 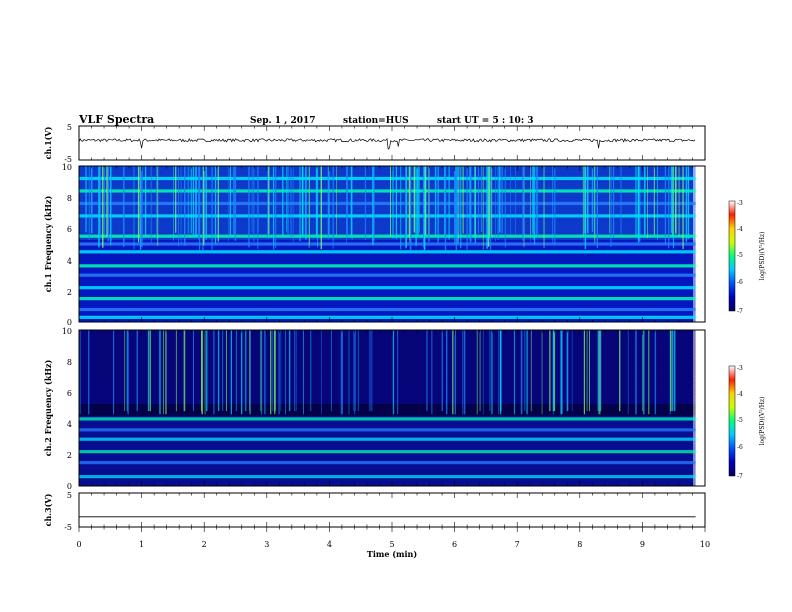 I want to click on x-tick-label: 10, so click(x=705, y=544).